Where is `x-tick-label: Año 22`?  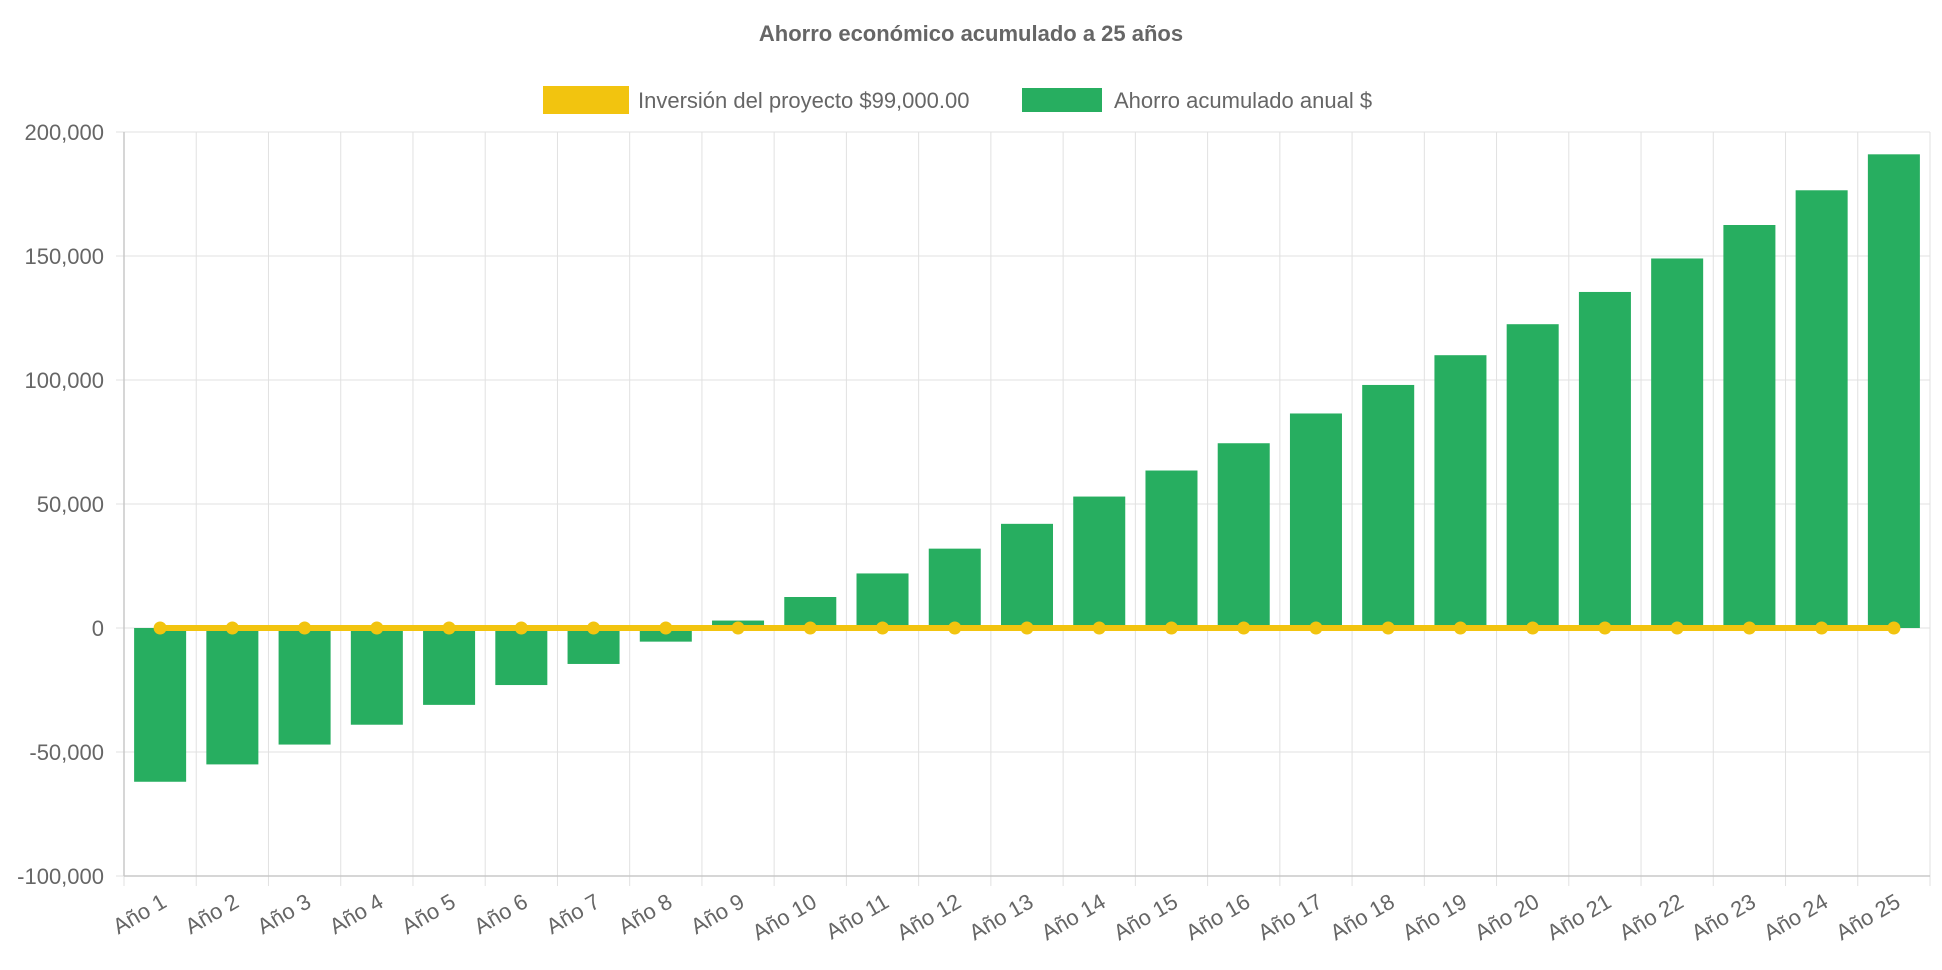
x-tick-label: Año 22 is located at coordinates (1651, 917).